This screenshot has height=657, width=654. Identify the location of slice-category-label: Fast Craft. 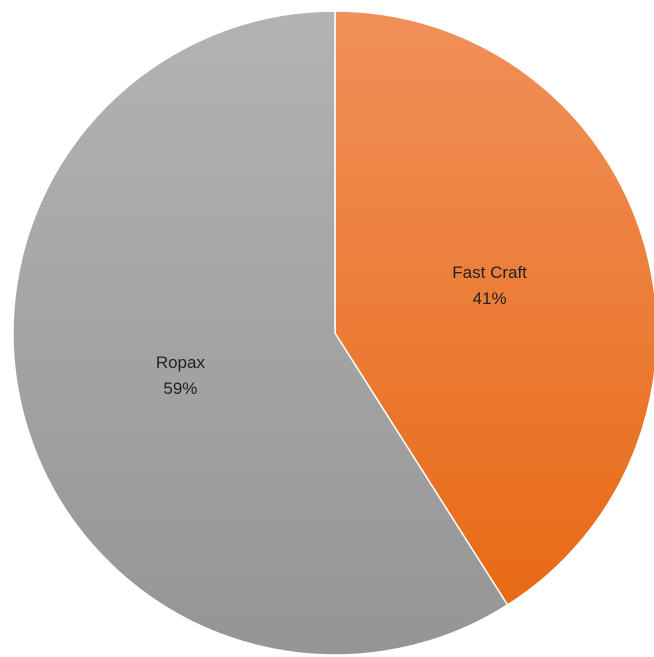
(489, 272).